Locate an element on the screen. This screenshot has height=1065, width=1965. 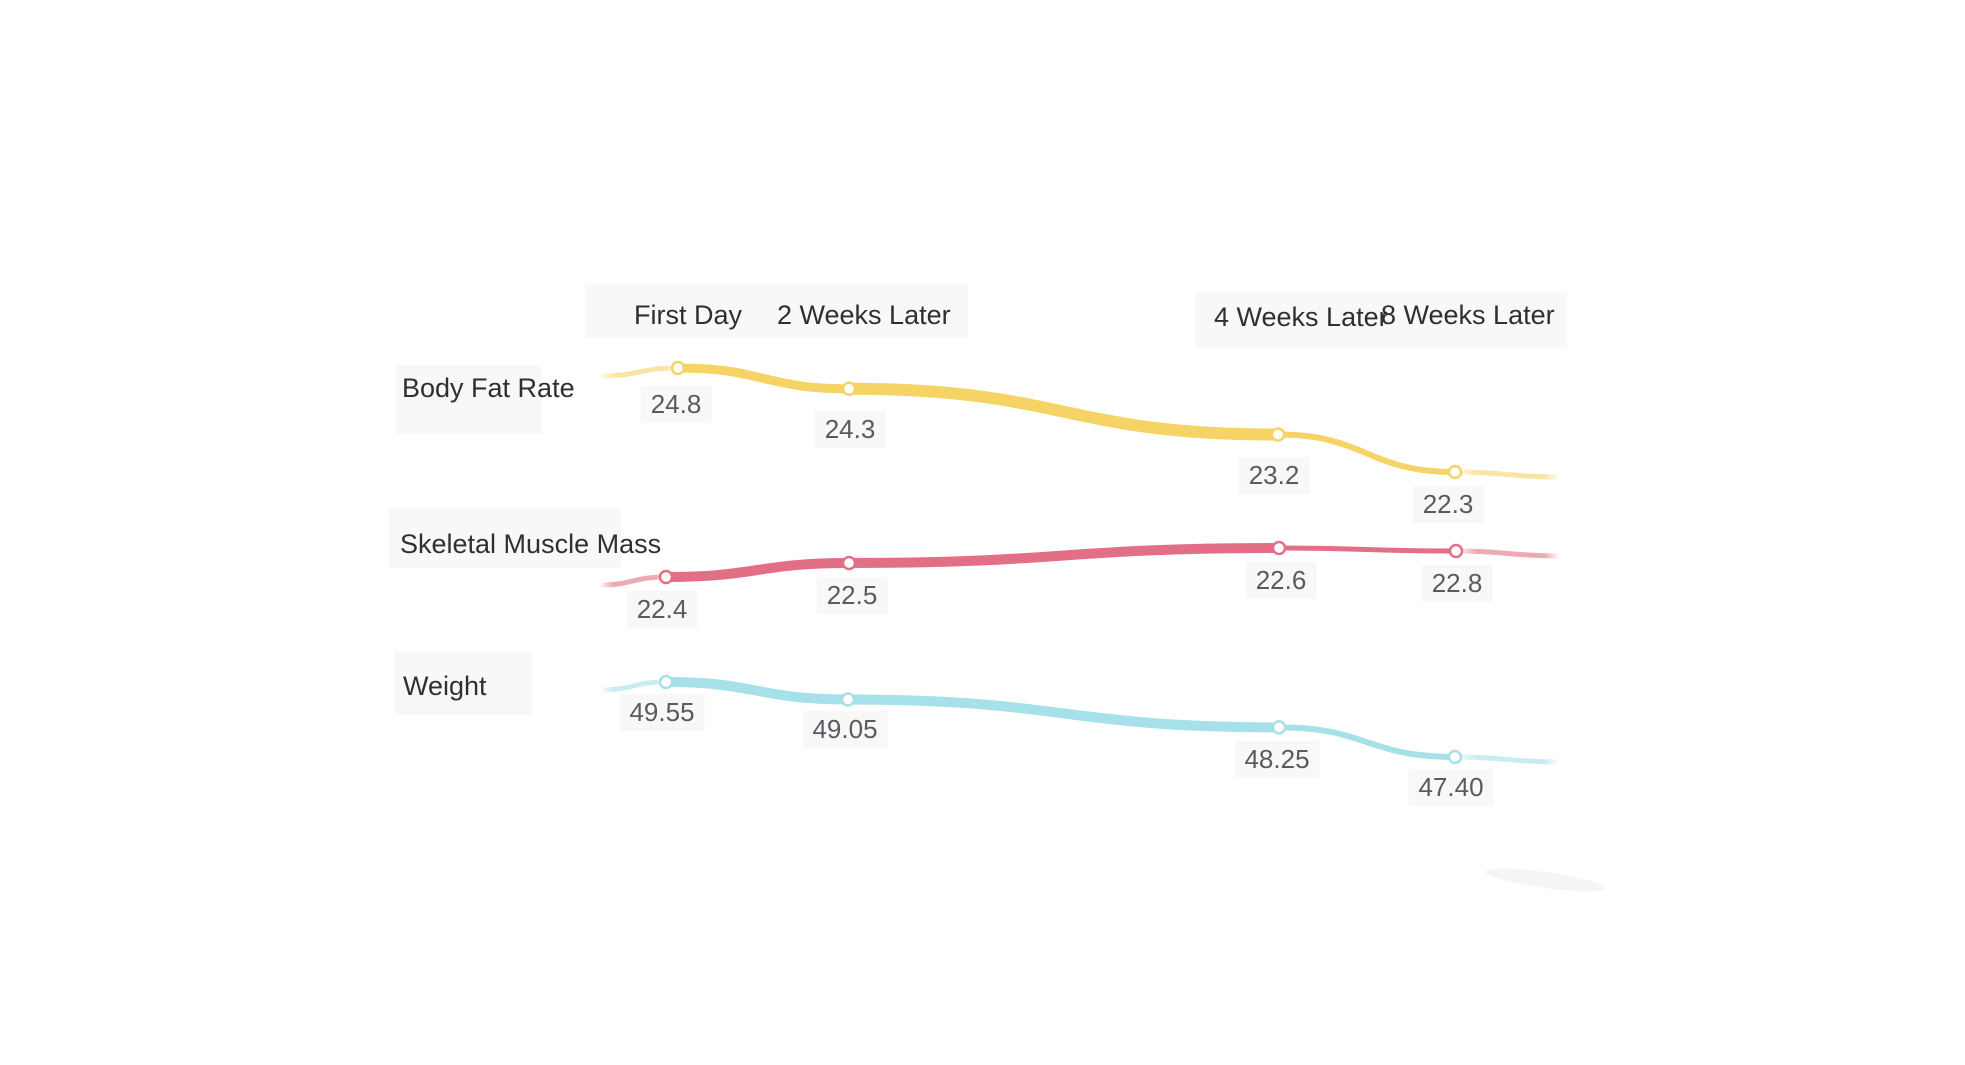
column-header-4-weeks: 4 Weeks Later is located at coordinates (1301, 317).